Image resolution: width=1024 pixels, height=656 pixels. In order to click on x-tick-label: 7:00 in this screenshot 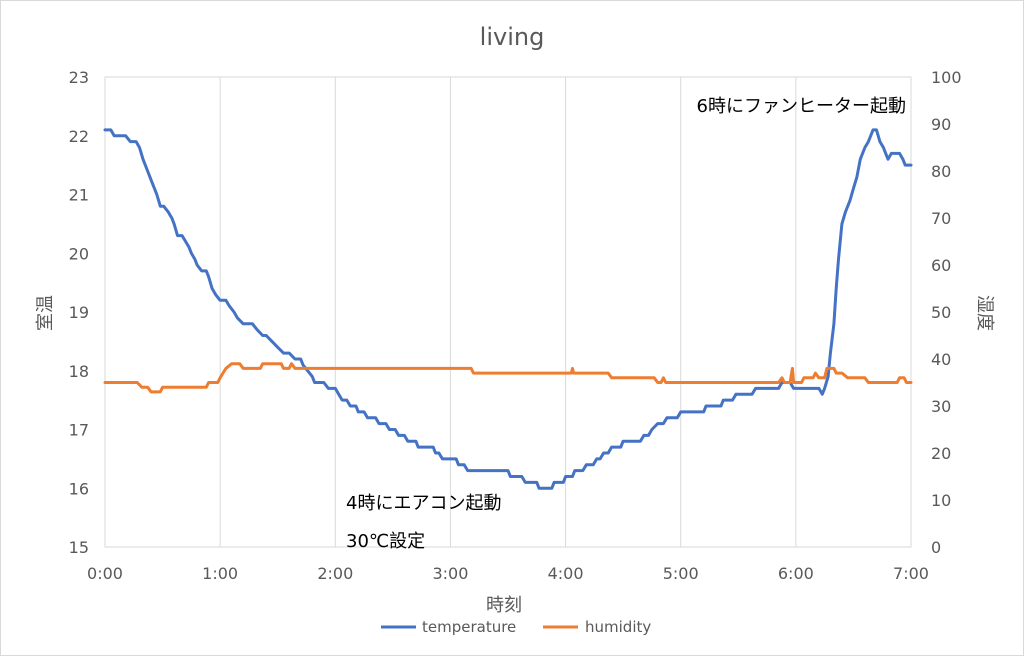, I will do `click(911, 573)`.